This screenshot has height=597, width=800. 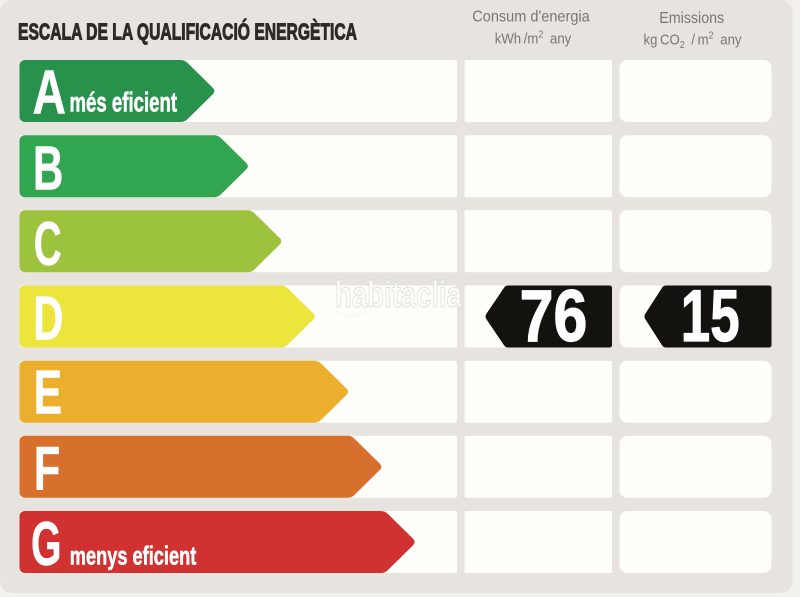 I want to click on svg-text: E, so click(x=48, y=393).